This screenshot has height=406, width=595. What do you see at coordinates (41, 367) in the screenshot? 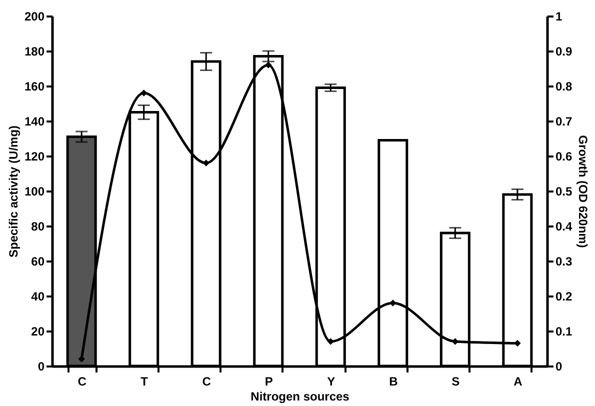
I see `y-tick-label: 0` at bounding box center [41, 367].